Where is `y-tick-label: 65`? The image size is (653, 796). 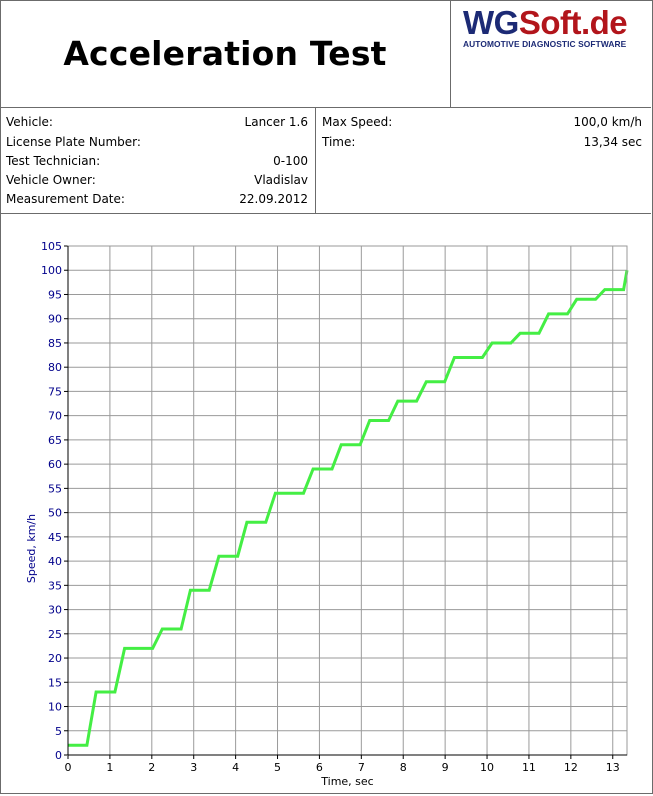
y-tick-label: 65 is located at coordinates (55, 440).